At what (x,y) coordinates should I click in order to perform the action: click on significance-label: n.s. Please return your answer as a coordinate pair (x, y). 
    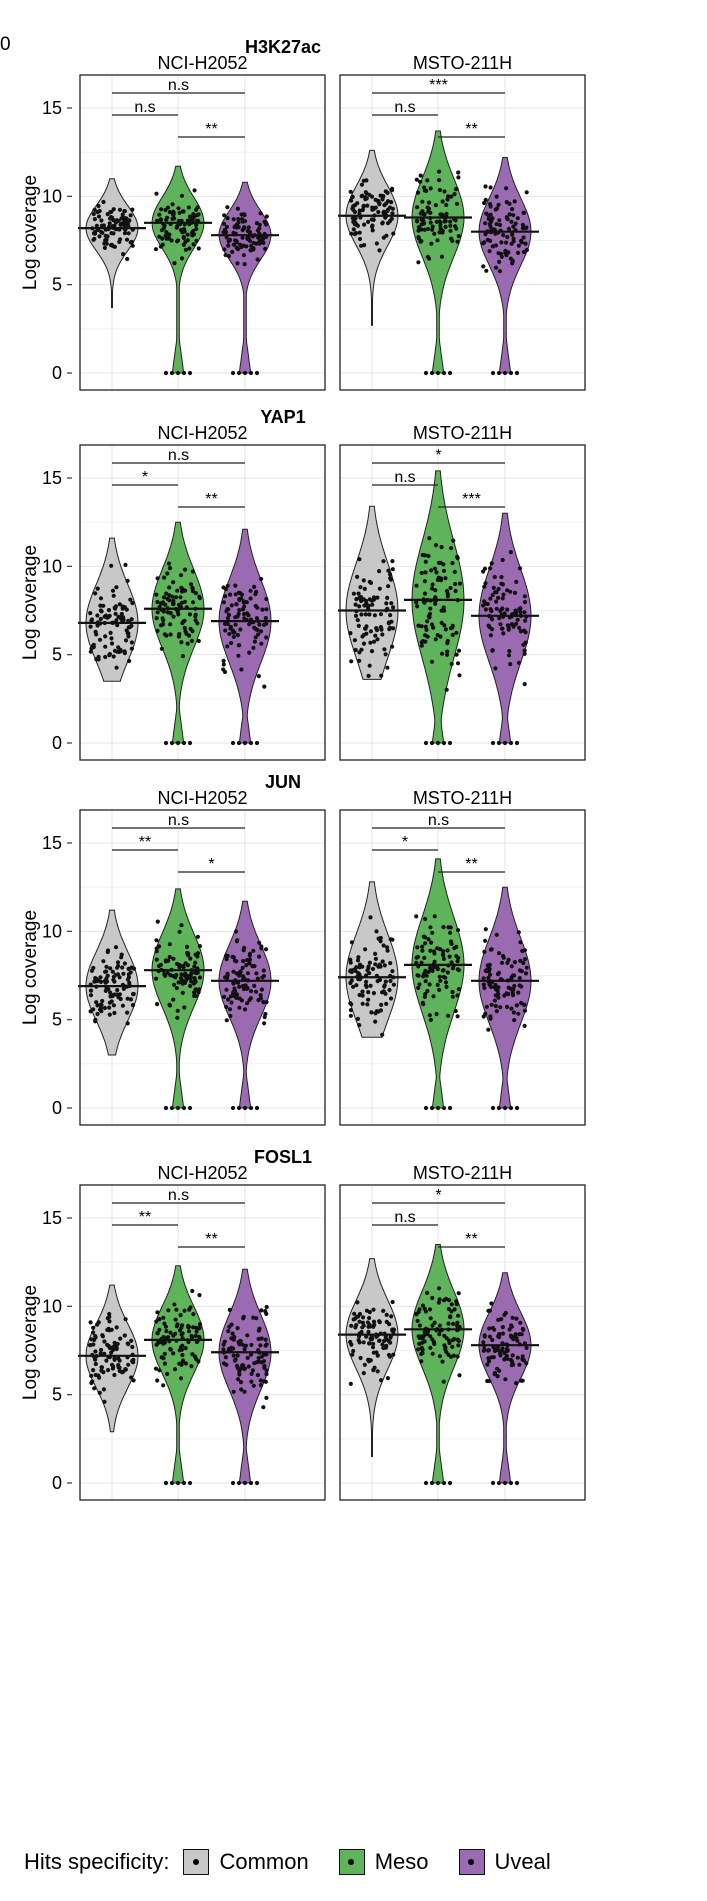
    Looking at the image, I should click on (178, 455).